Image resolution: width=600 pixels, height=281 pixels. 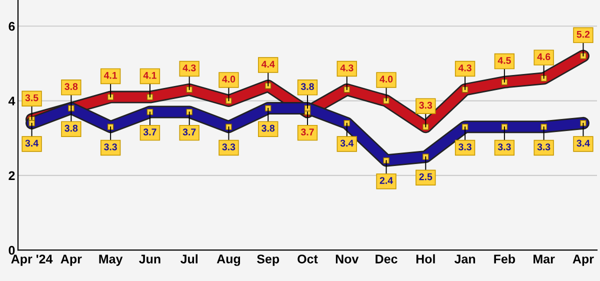 I want to click on data-label: 2.5, so click(x=425, y=176).